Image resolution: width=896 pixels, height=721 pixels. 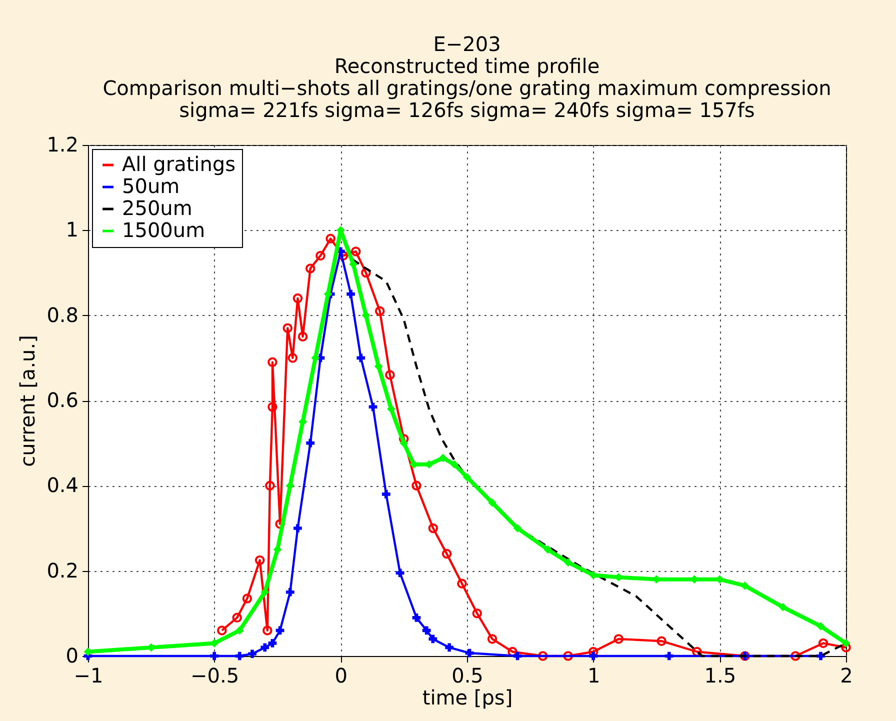 I want to click on chart-title: E−203, so click(x=467, y=44).